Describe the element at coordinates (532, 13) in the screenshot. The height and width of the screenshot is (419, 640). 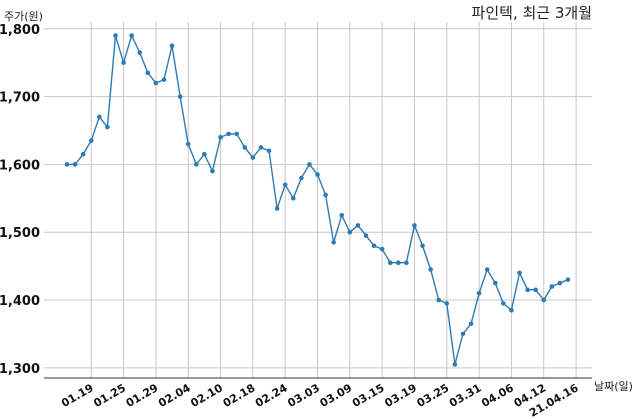
I see `chart-title: 파인텍, 최근 3개월` at that location.